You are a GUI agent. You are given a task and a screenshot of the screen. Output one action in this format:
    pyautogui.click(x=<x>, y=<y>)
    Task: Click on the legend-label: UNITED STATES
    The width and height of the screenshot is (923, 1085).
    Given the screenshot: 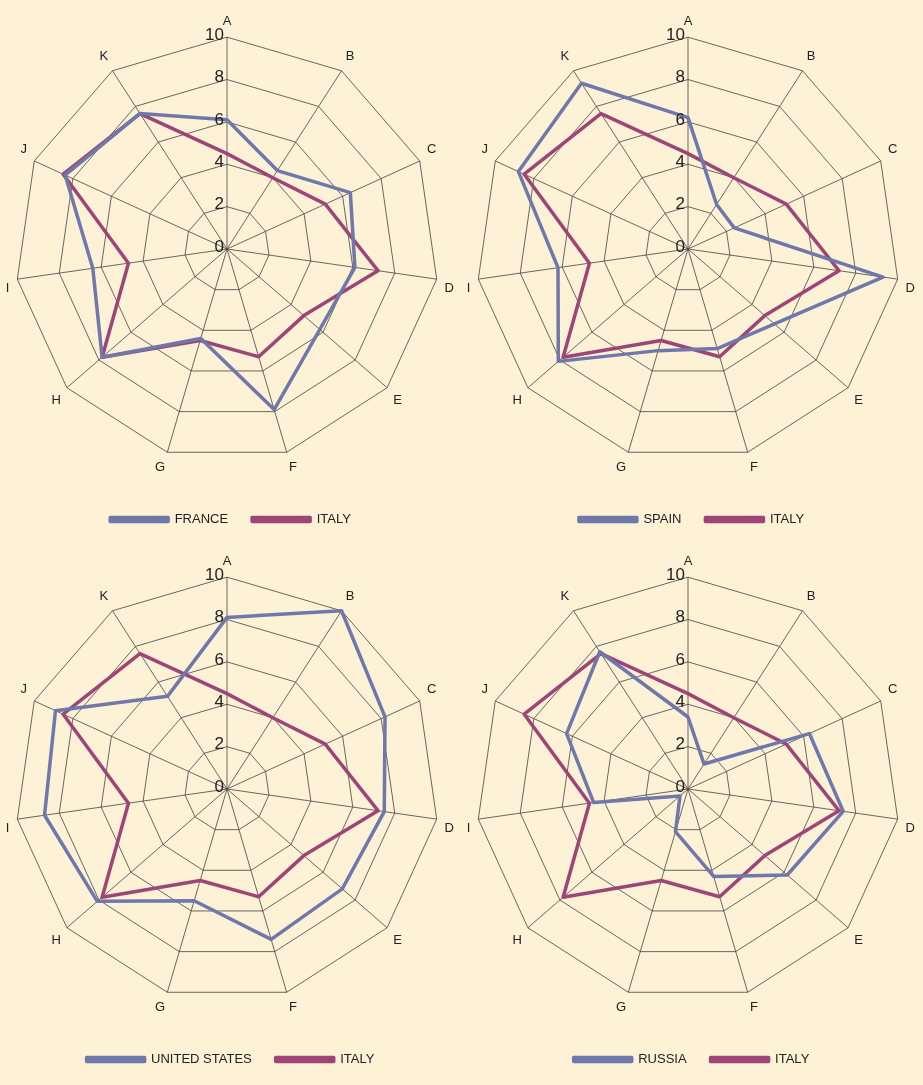 What is the action you would take?
    pyautogui.click(x=202, y=1059)
    